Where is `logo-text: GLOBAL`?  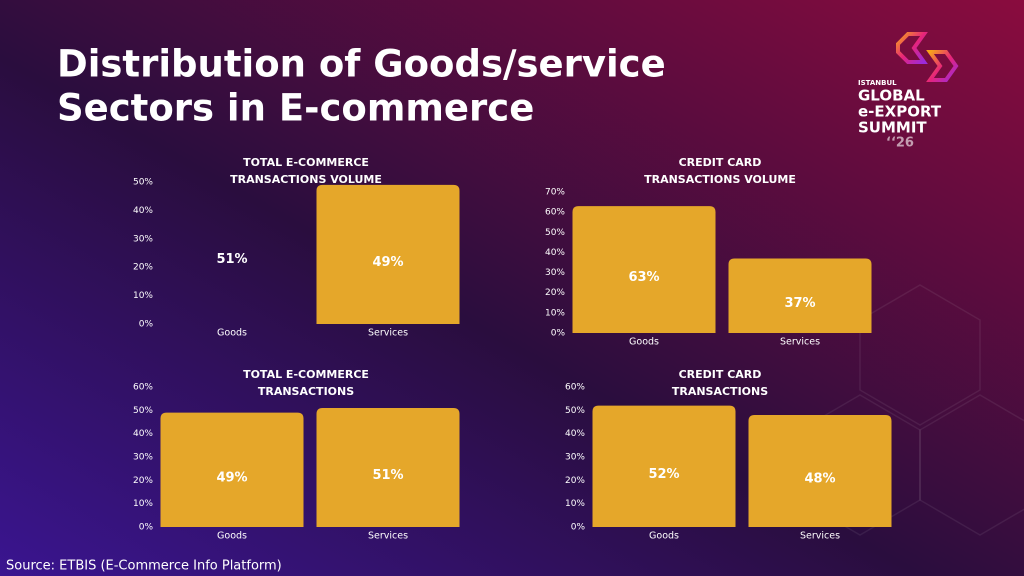
logo-text: GLOBAL is located at coordinates (891, 96).